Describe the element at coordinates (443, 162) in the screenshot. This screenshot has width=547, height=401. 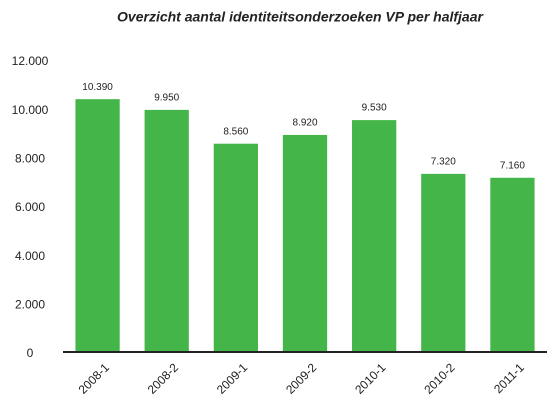
I see `value-label: 7.320` at that location.